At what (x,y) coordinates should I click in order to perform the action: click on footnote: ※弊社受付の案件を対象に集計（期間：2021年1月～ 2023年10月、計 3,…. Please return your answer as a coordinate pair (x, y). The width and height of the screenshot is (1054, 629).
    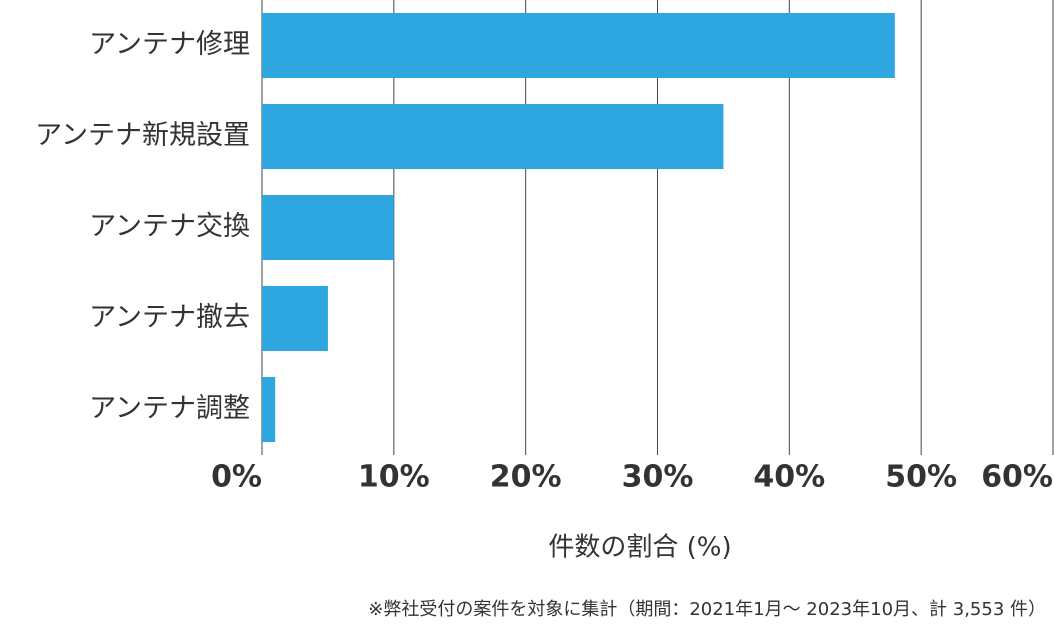
    Looking at the image, I should click on (707, 609).